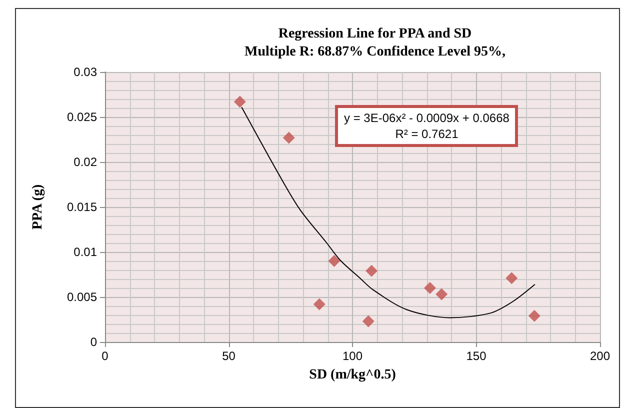 The width and height of the screenshot is (624, 408). Describe the element at coordinates (375, 52) in the screenshot. I see `chart-subtitle: Multiple R: 68.87% Confidence Level 95%,` at that location.